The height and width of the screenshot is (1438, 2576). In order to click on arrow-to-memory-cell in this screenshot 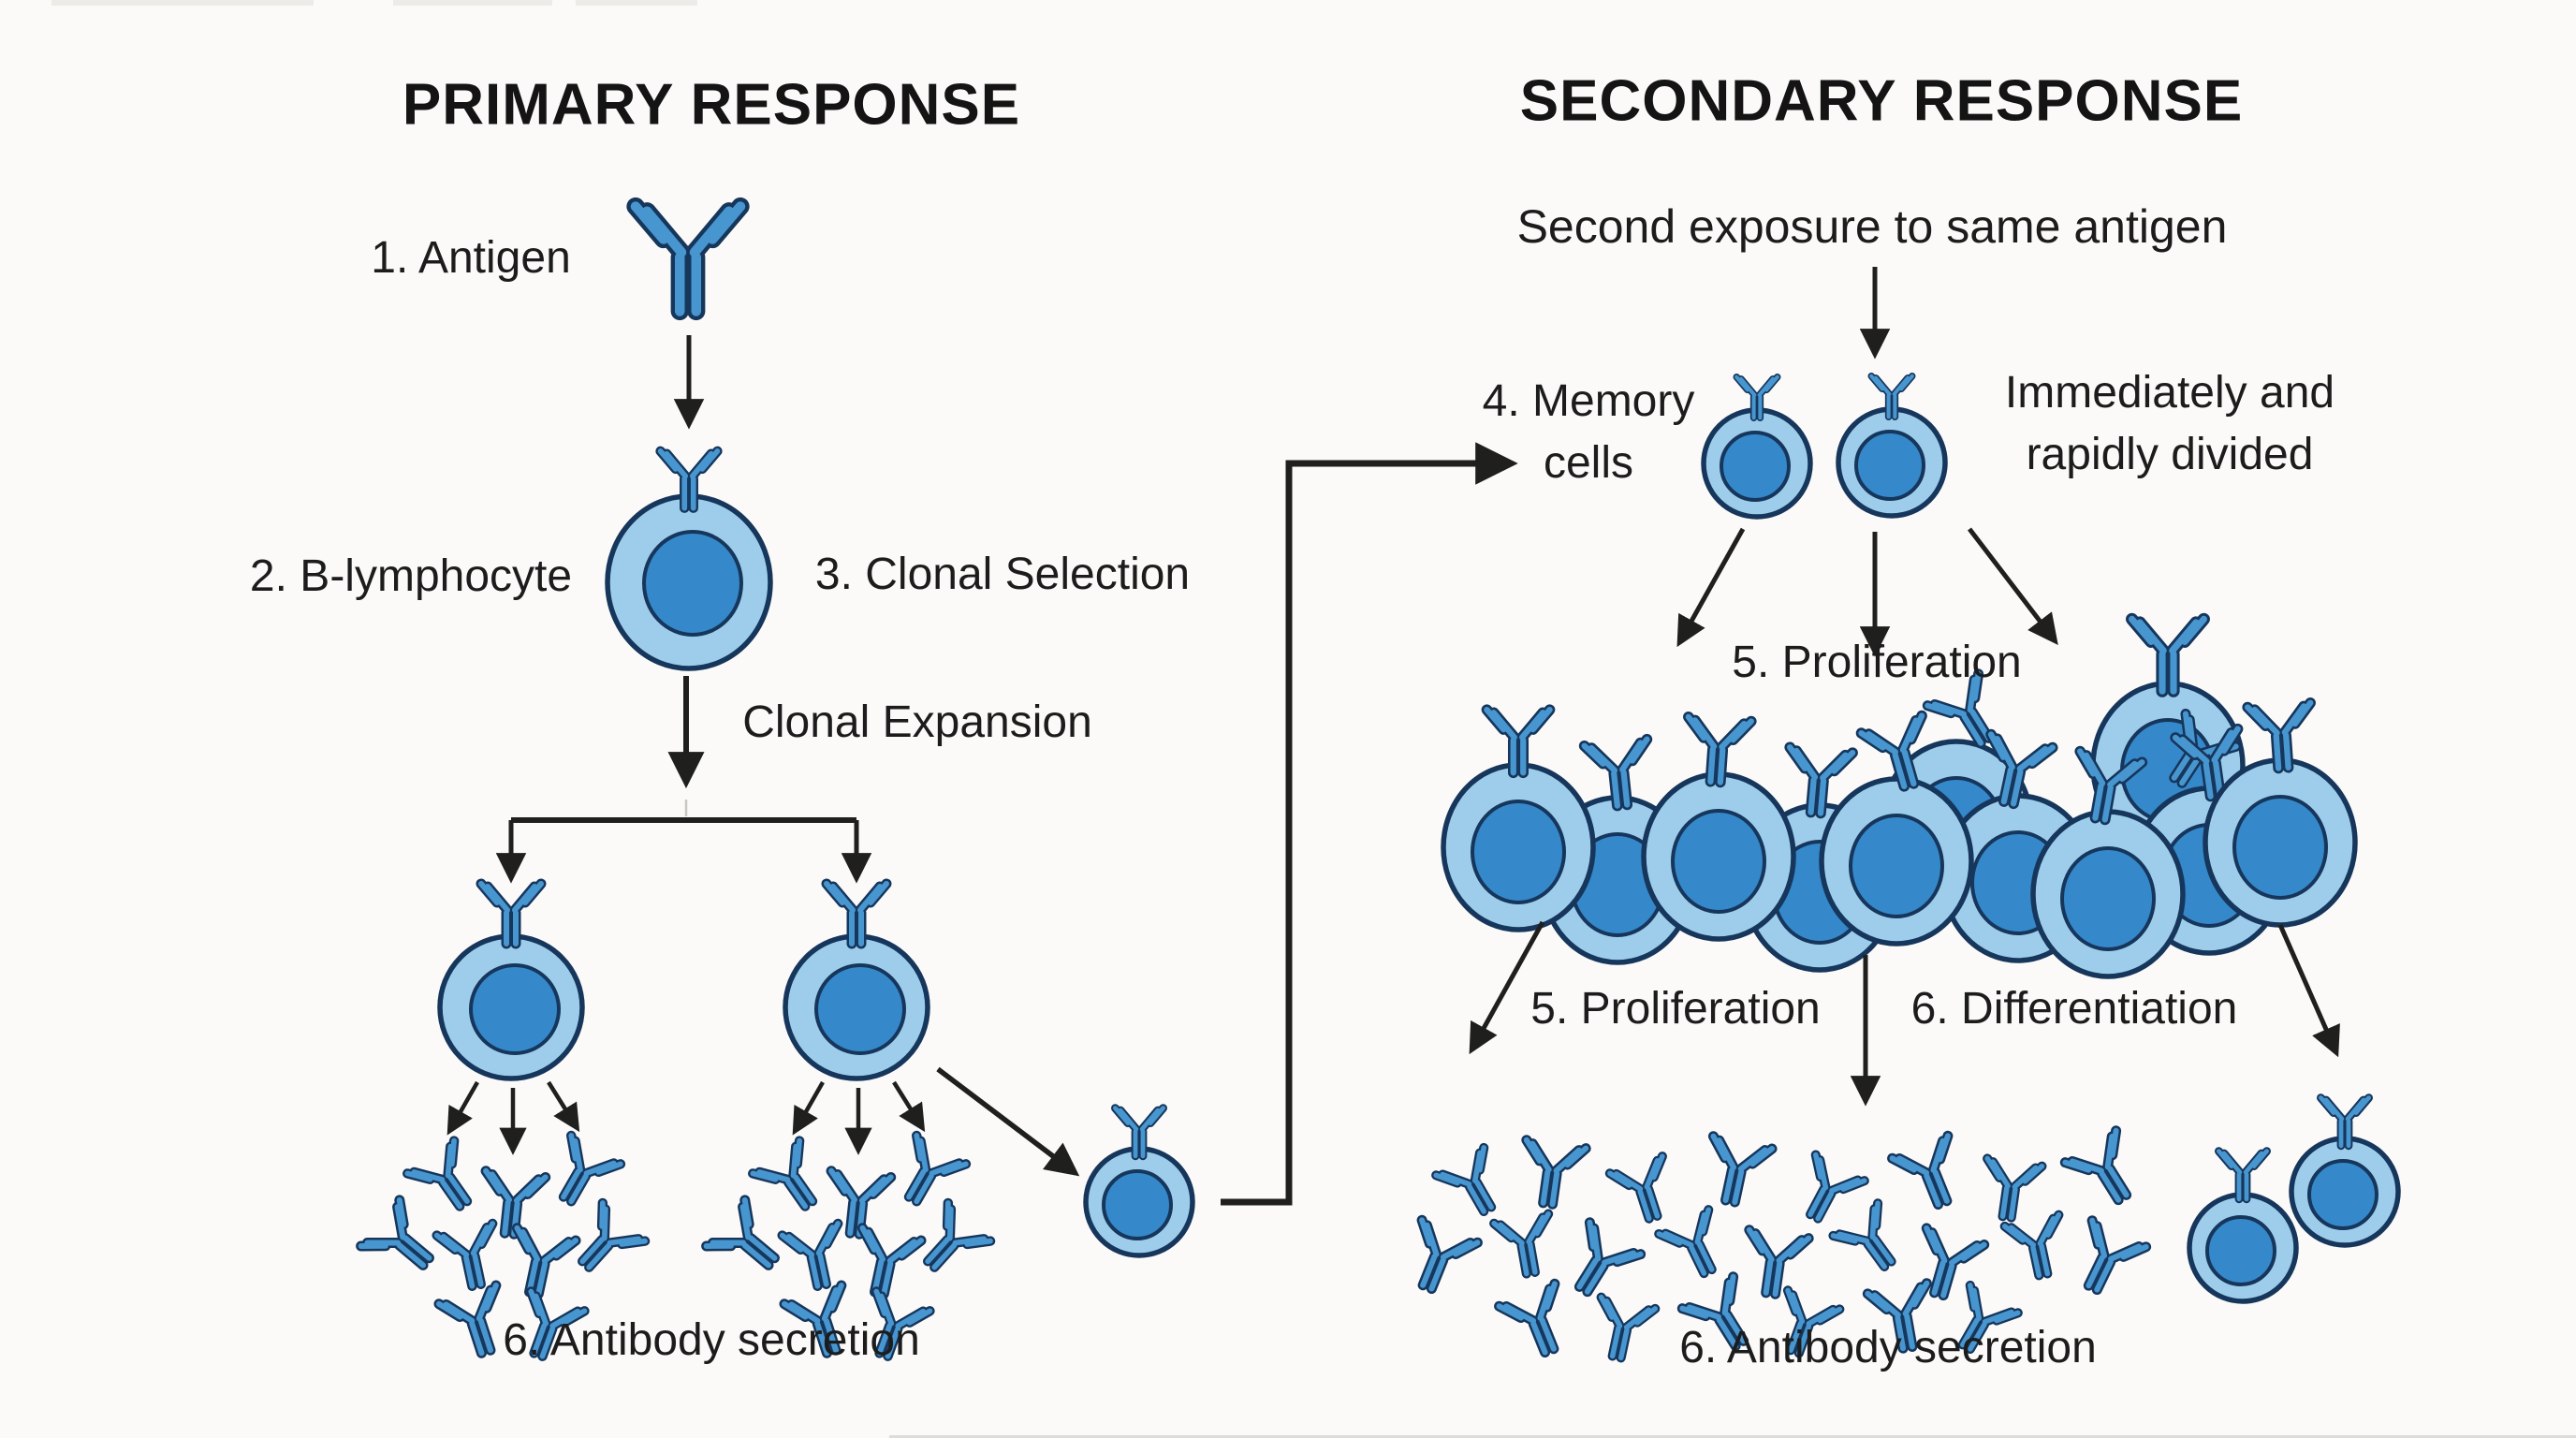, I will do `click(1008, 1121)`.